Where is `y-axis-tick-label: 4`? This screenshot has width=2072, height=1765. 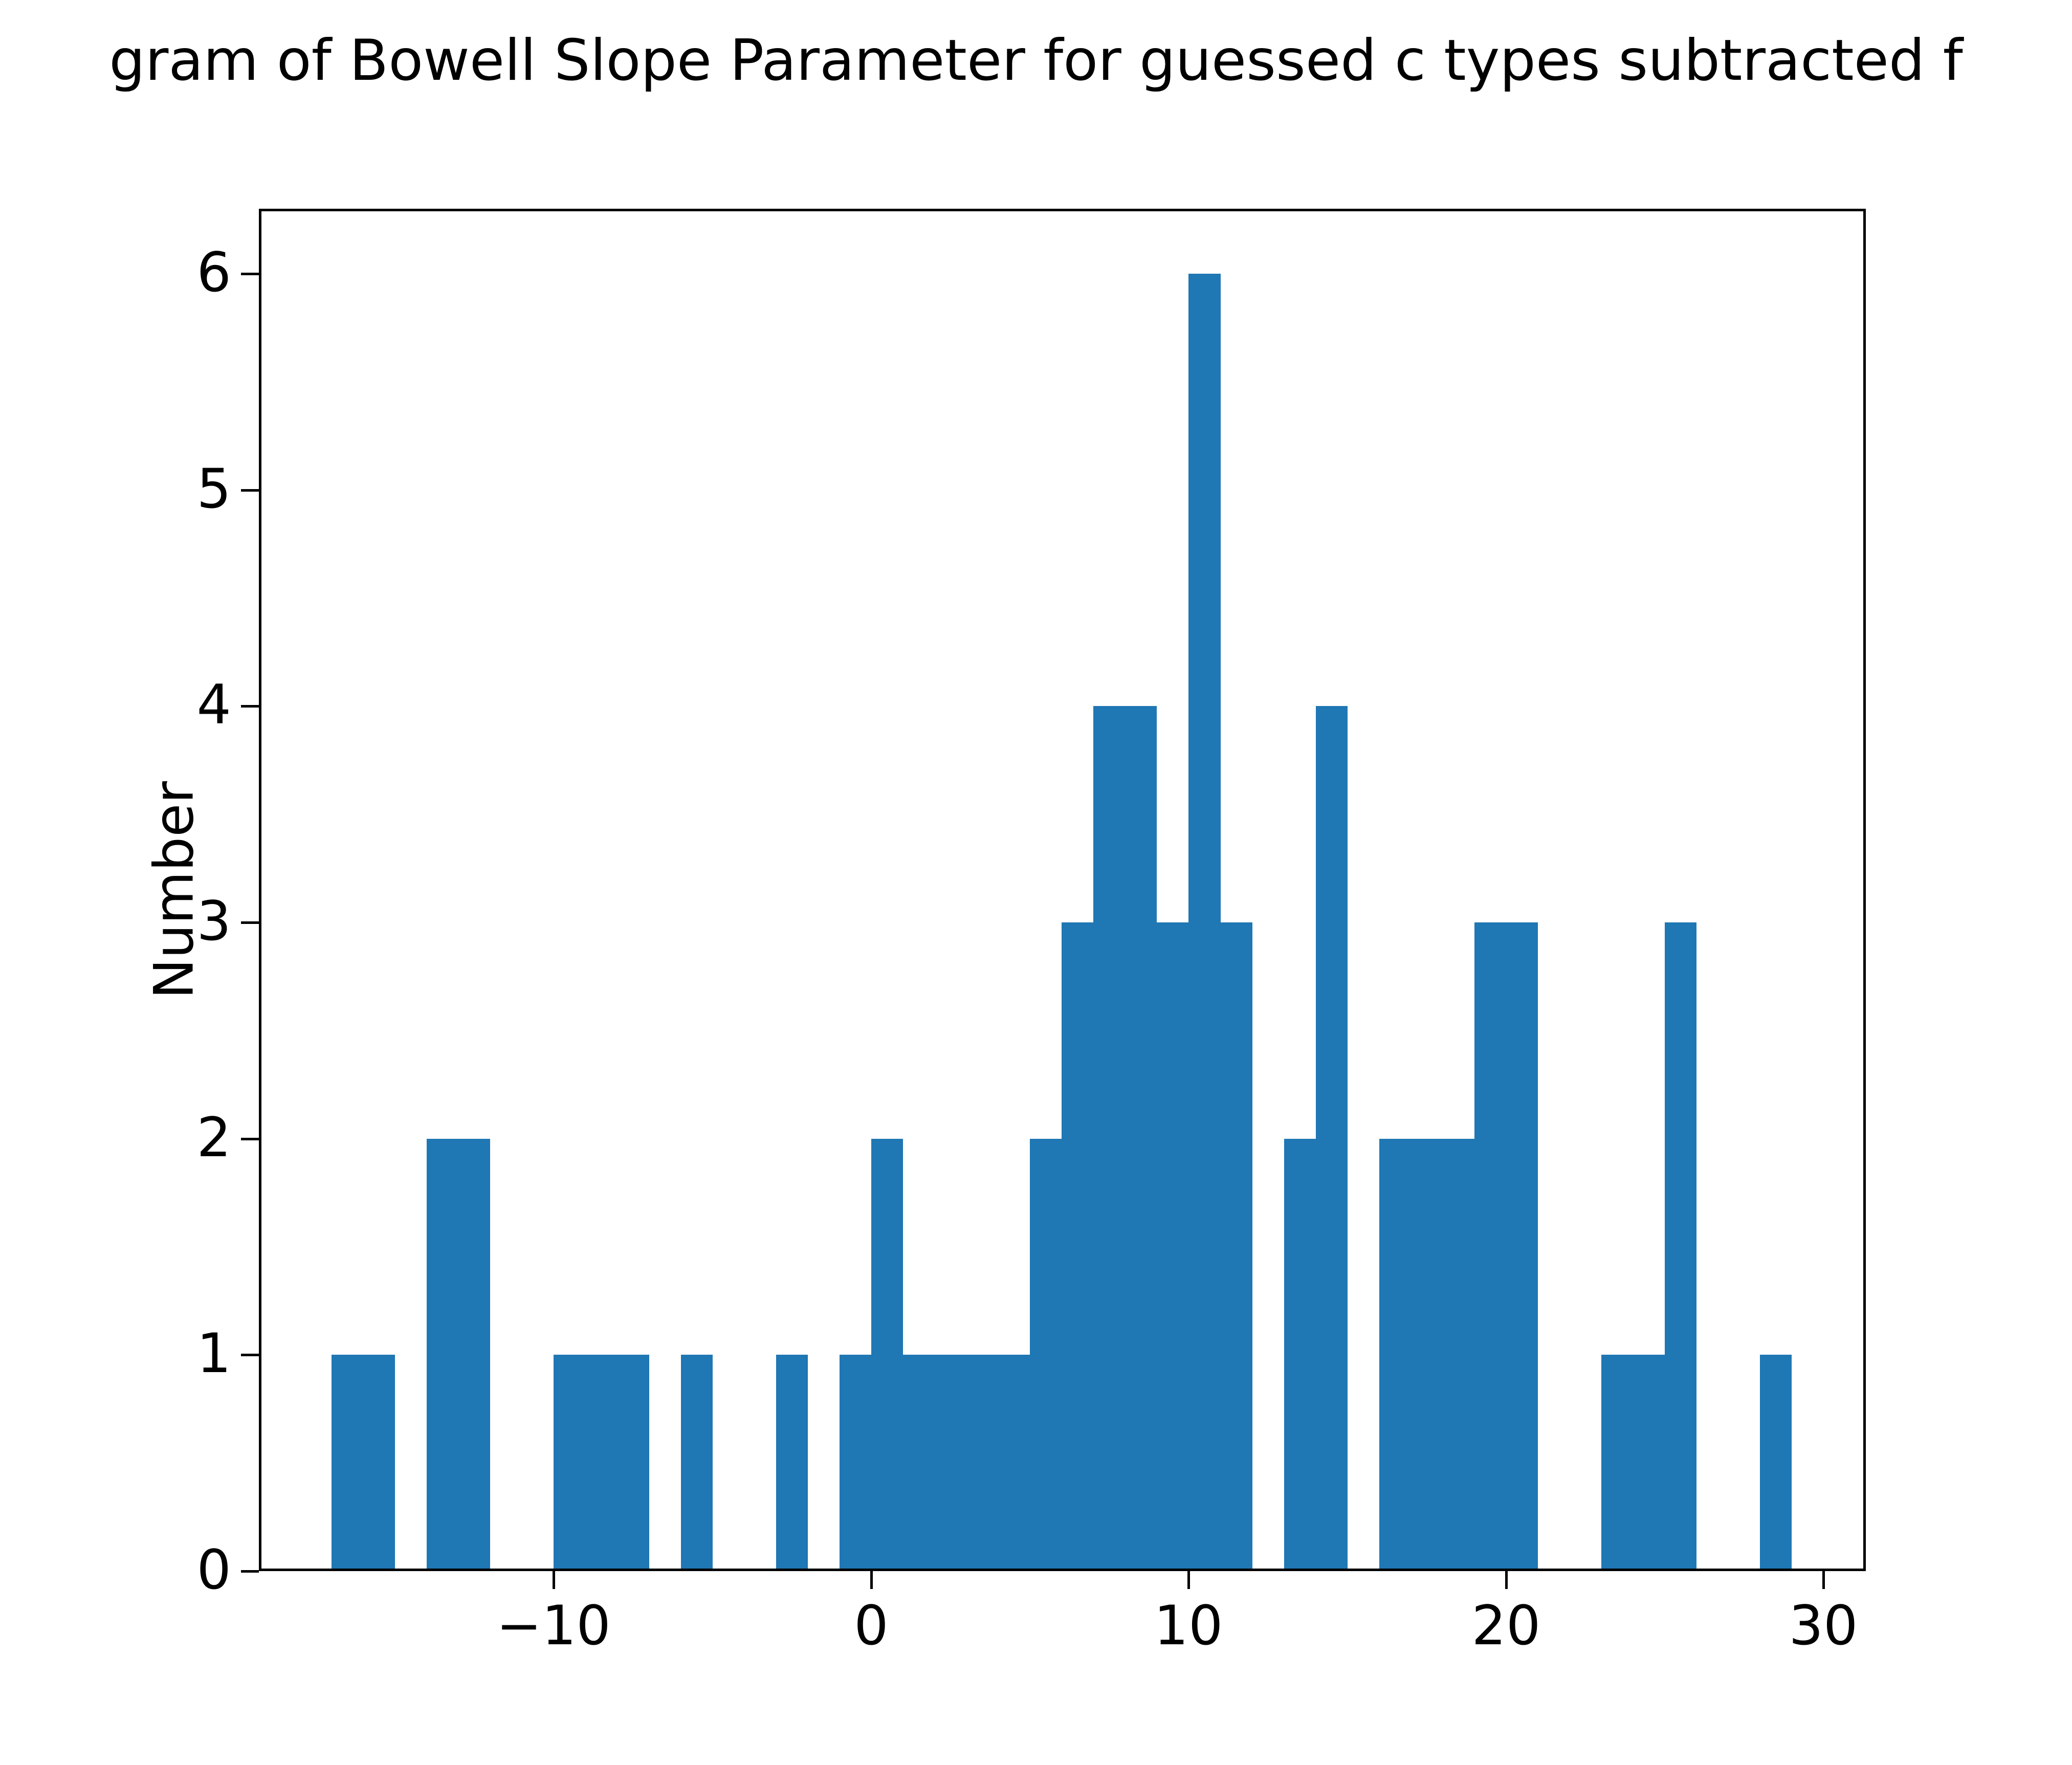 y-axis-tick-label: 4 is located at coordinates (213, 704).